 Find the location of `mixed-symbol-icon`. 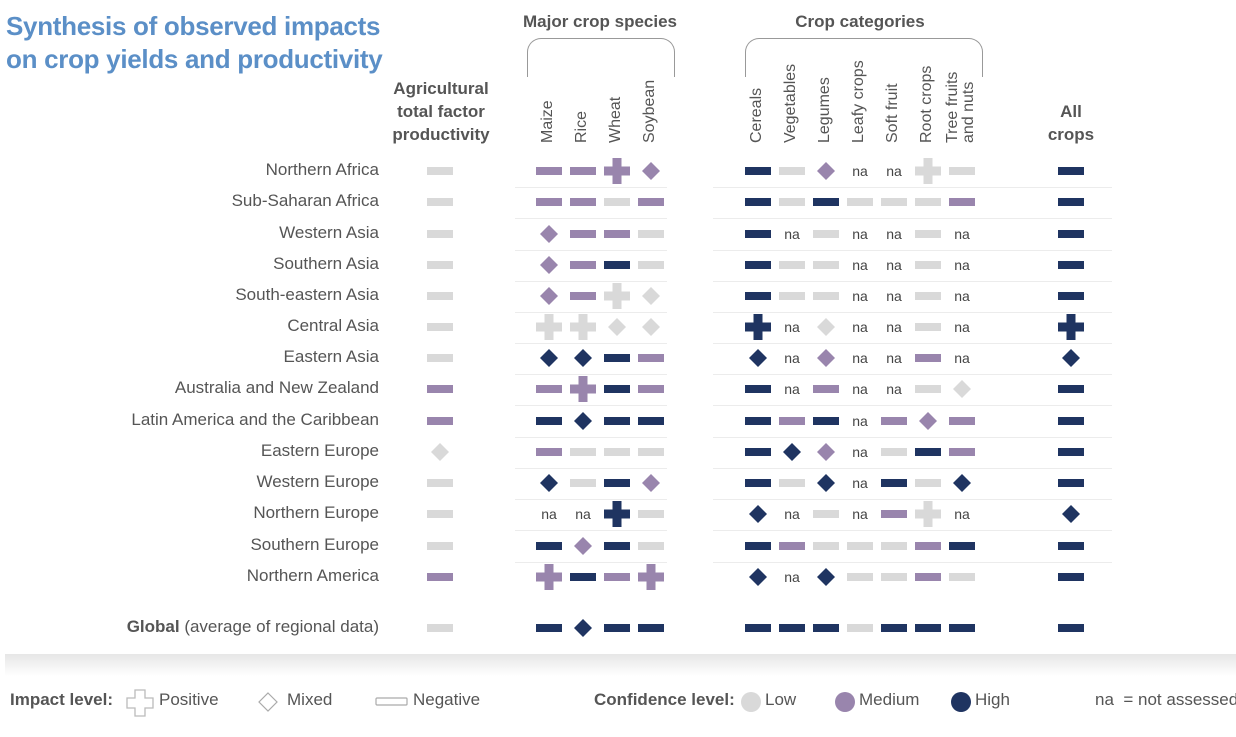

mixed-symbol-icon is located at coordinates (268, 702).